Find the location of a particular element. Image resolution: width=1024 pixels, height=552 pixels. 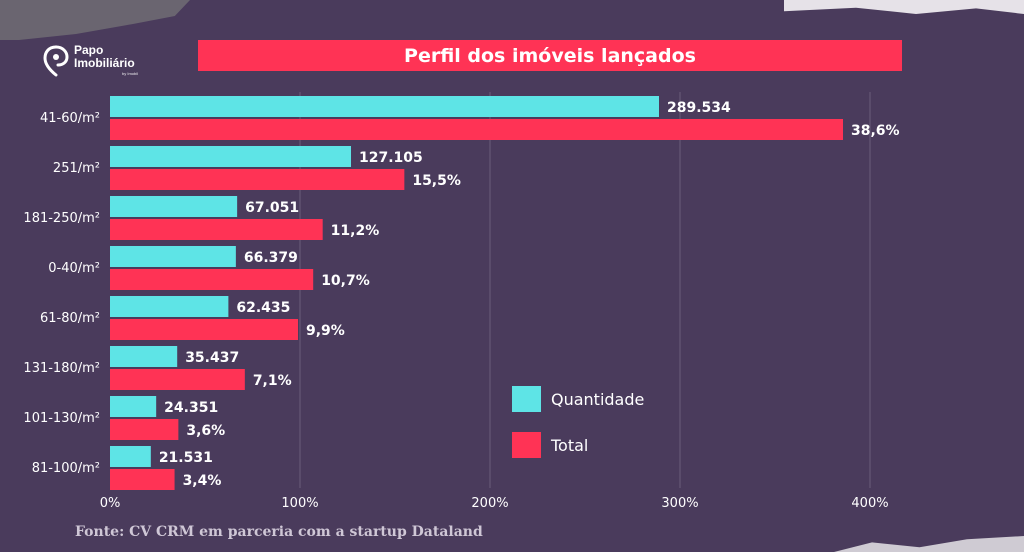

data-label-quantidade: 67.051 is located at coordinates (272, 208).